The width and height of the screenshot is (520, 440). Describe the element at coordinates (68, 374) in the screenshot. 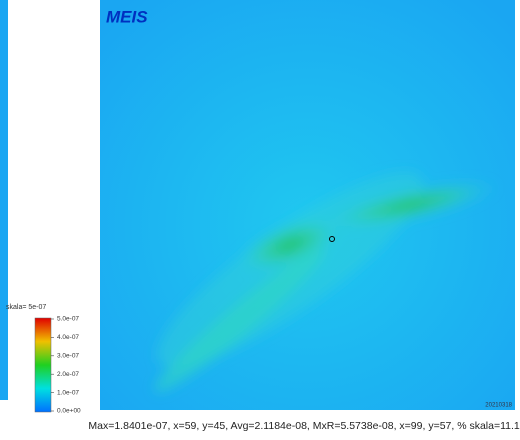

I see `legend-tick-label: 2.0e-07` at that location.